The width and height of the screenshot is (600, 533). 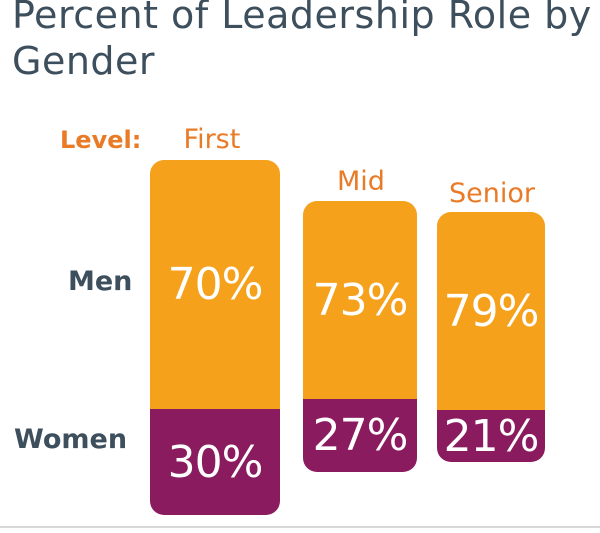 What do you see at coordinates (100, 281) in the screenshot?
I see `series-label-men: Men` at bounding box center [100, 281].